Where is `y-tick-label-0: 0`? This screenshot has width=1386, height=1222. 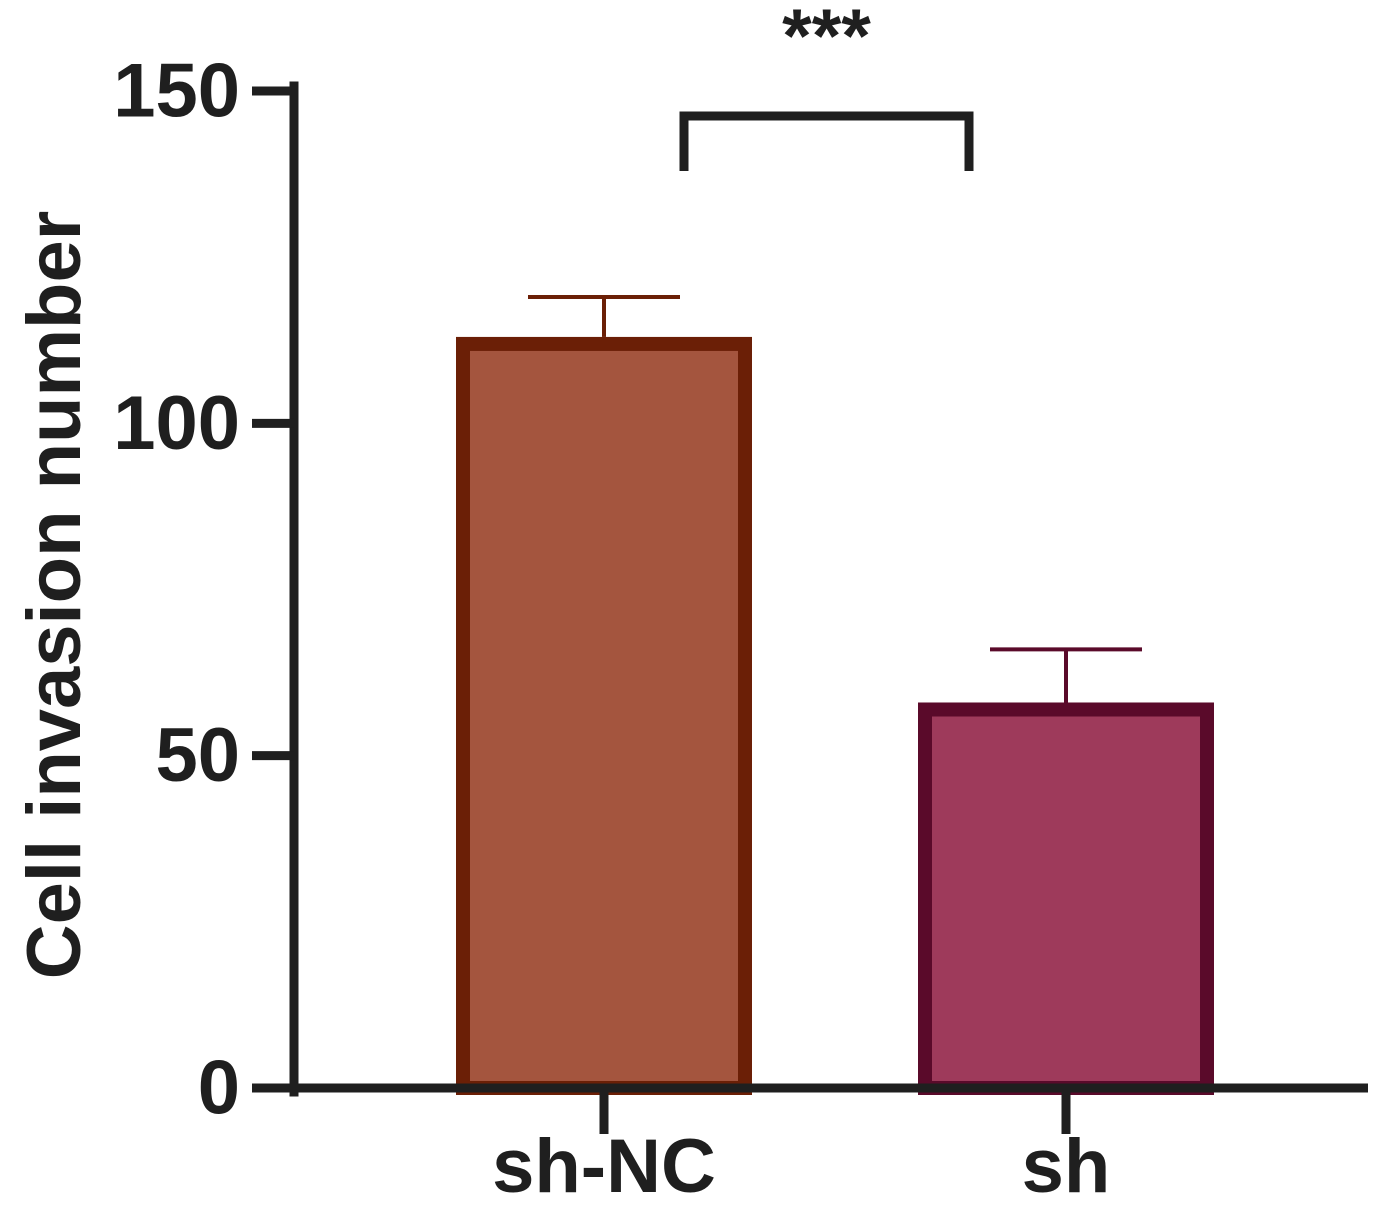
y-tick-label-0: 0 is located at coordinates (219, 1088).